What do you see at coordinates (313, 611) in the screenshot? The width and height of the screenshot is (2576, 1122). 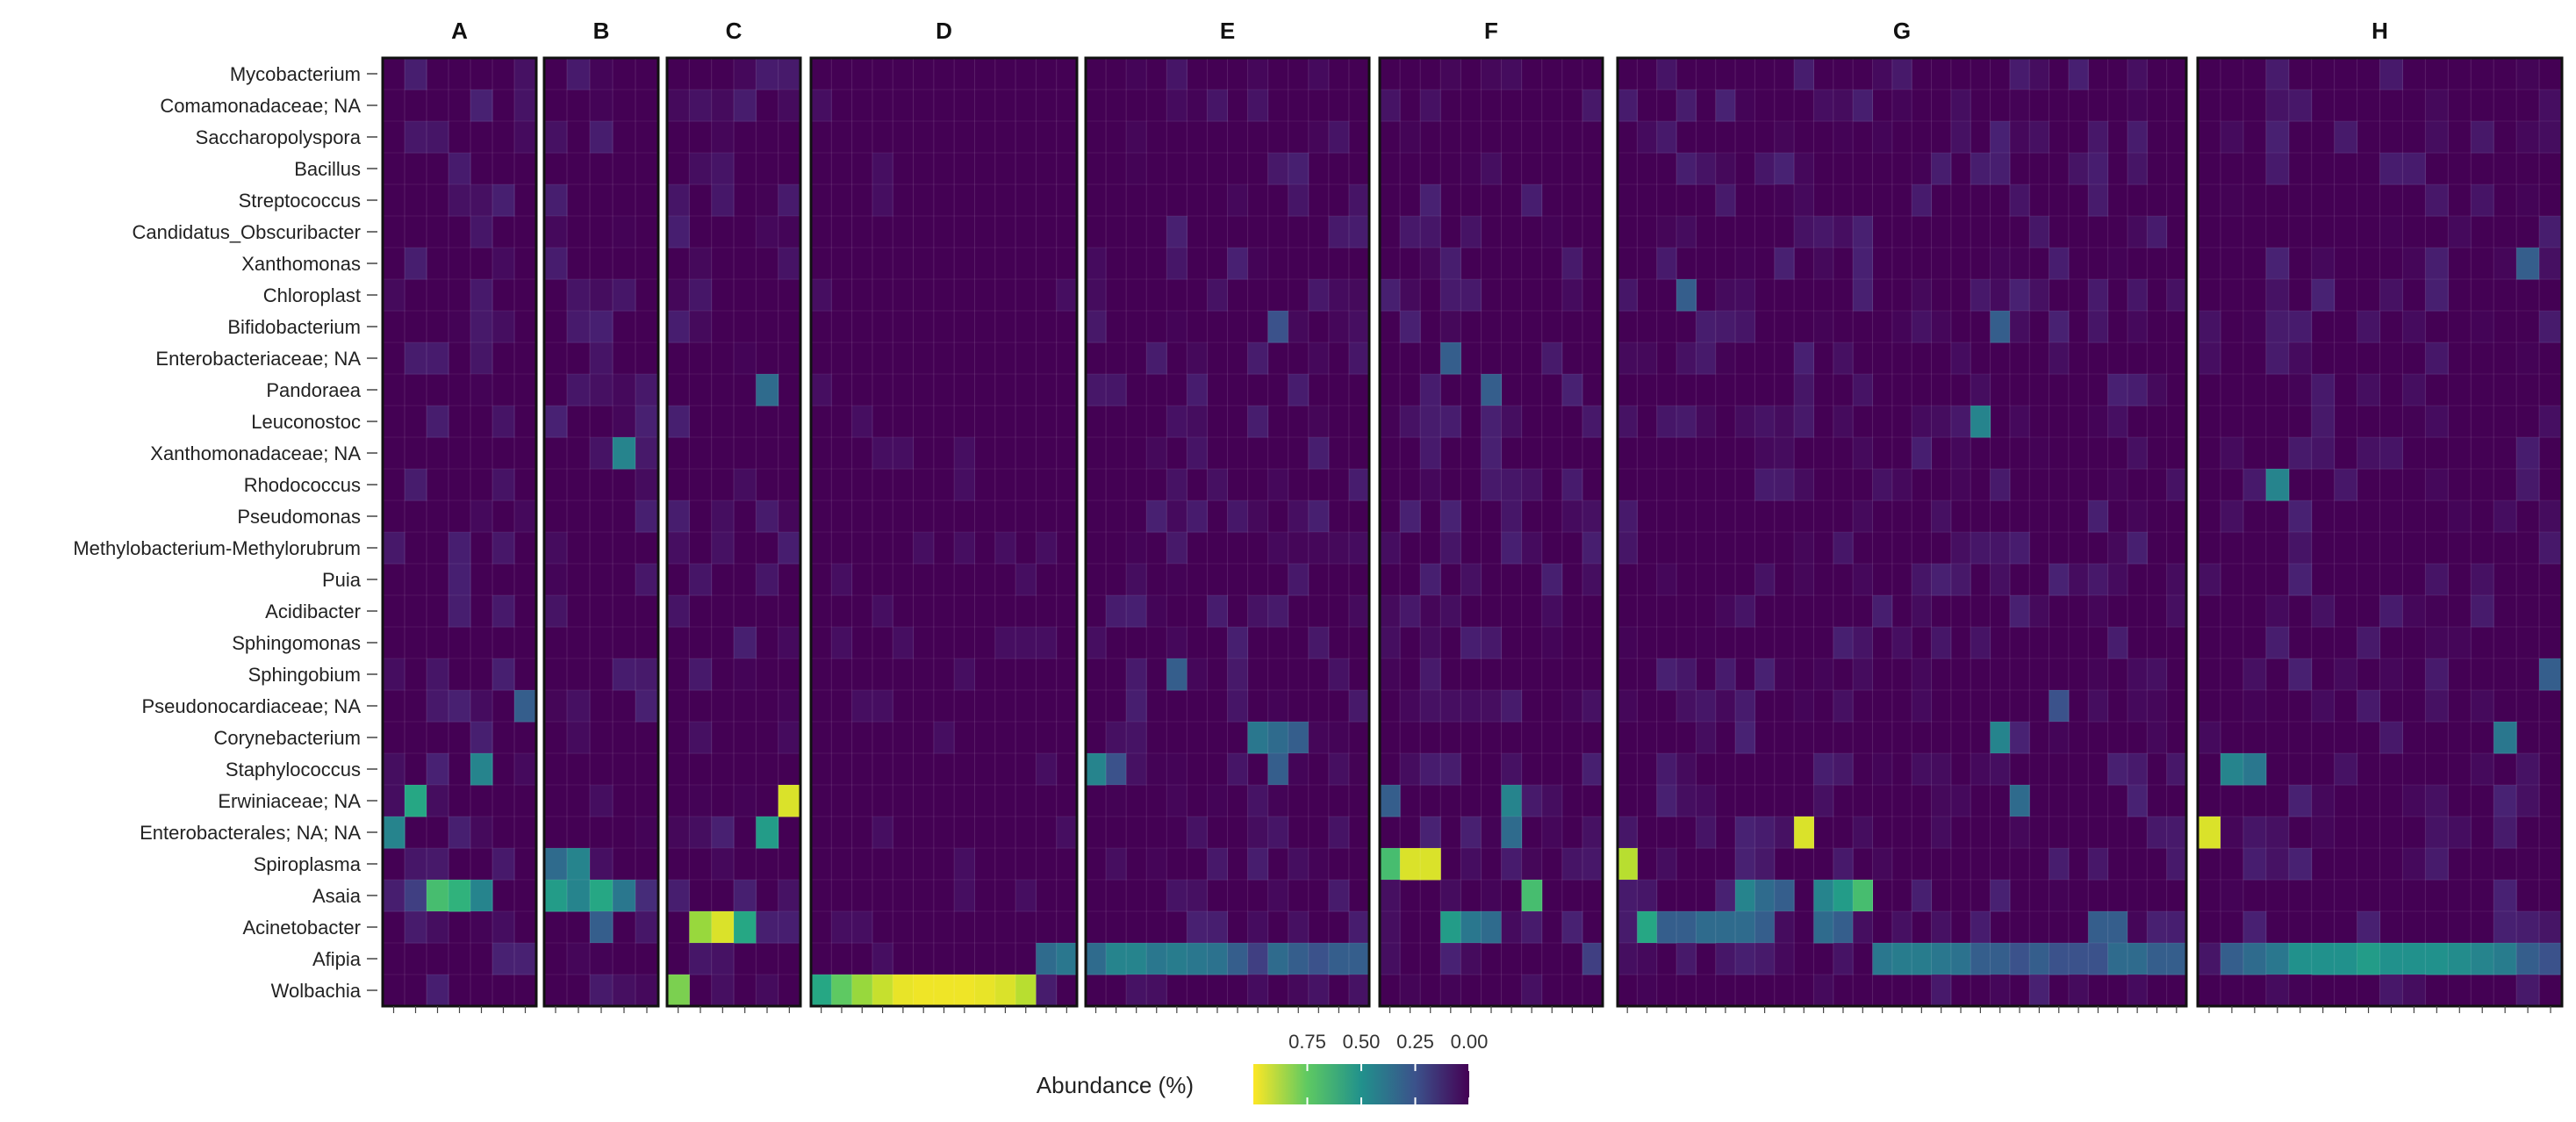 I see `row-label-acidibacter: Acidibacter` at bounding box center [313, 611].